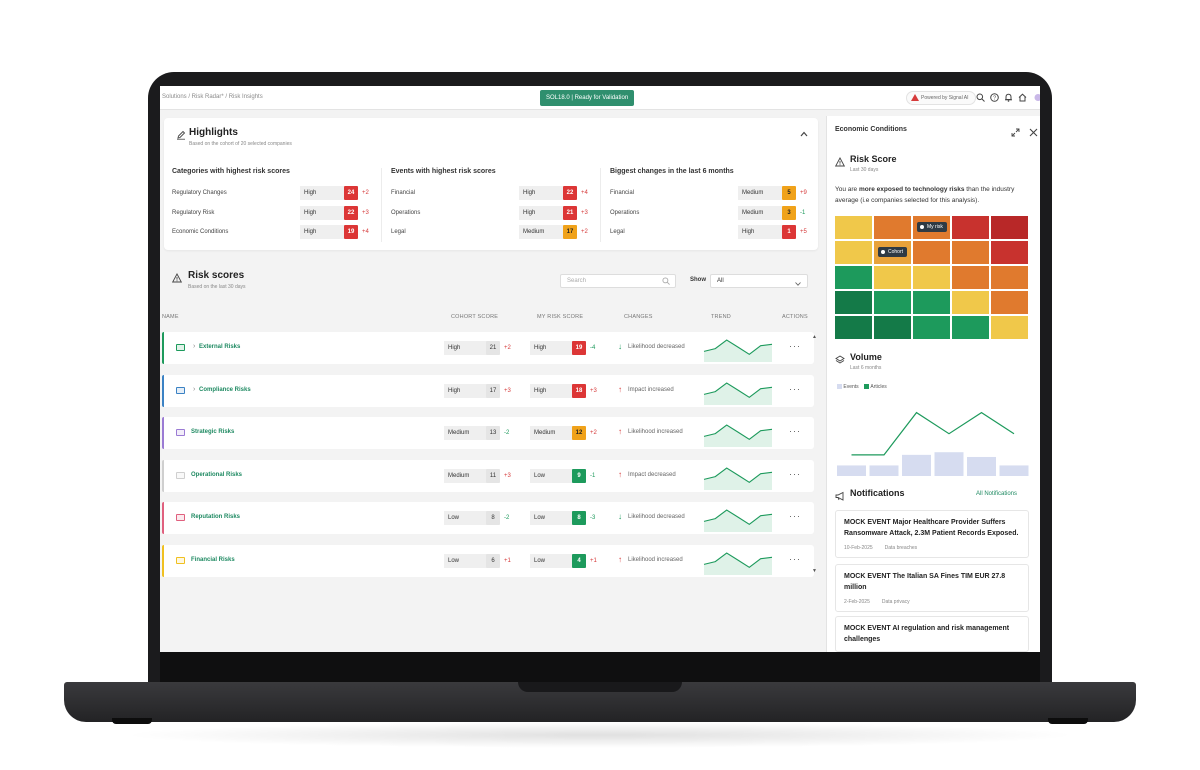 Image resolution: width=1200 pixels, height=770 pixels. Describe the element at coordinates (180, 432) in the screenshot. I see `folder-icon` at that location.